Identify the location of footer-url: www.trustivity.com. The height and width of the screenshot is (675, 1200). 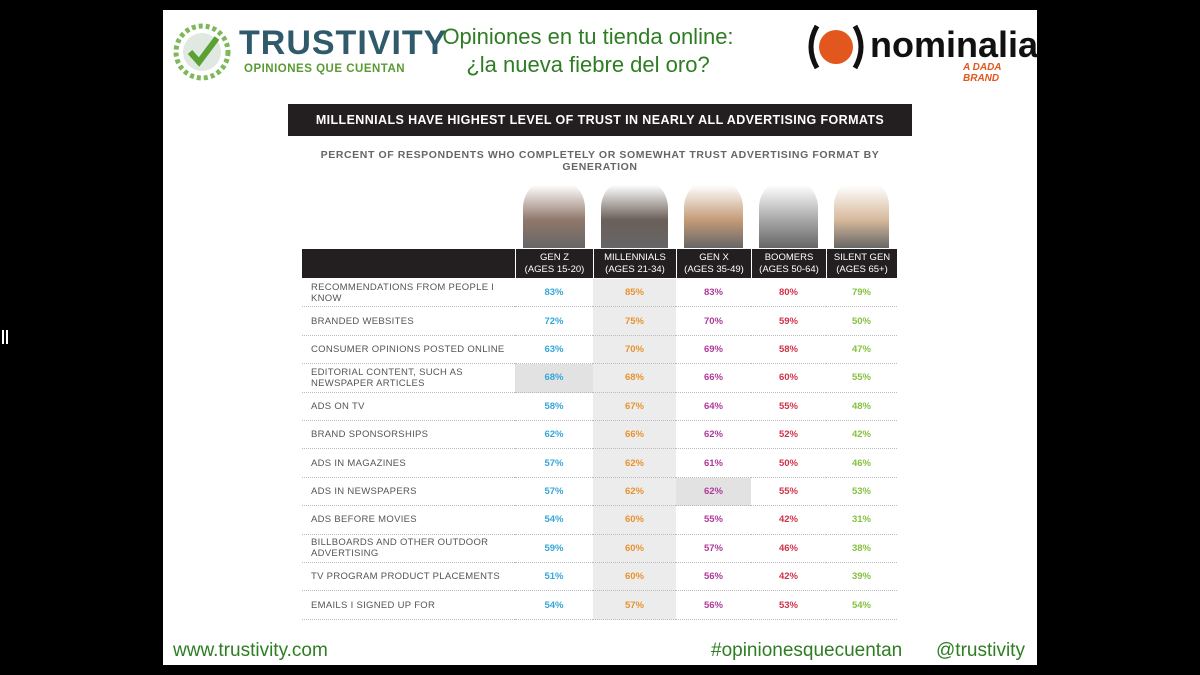
(250, 650).